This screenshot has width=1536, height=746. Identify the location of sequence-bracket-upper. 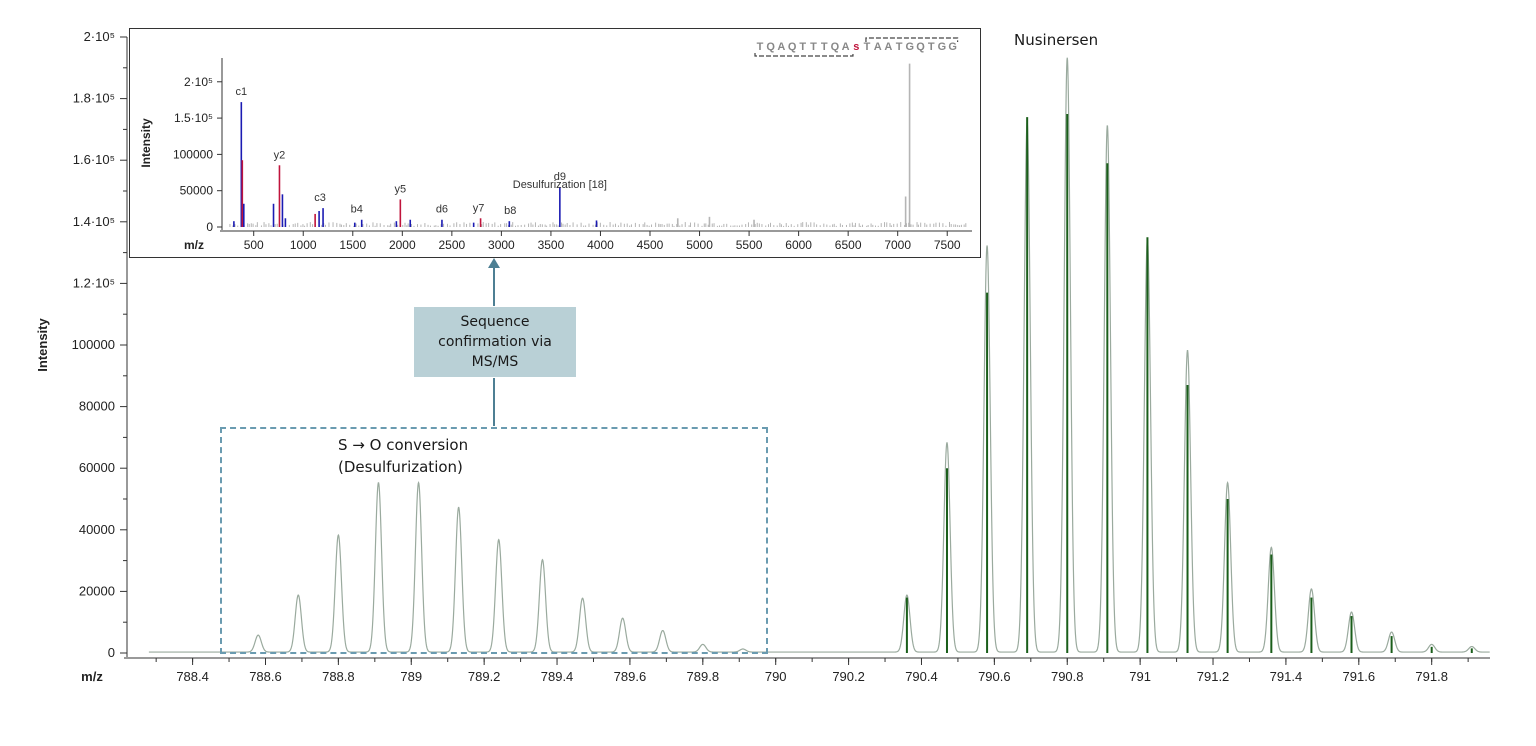
(912, 39).